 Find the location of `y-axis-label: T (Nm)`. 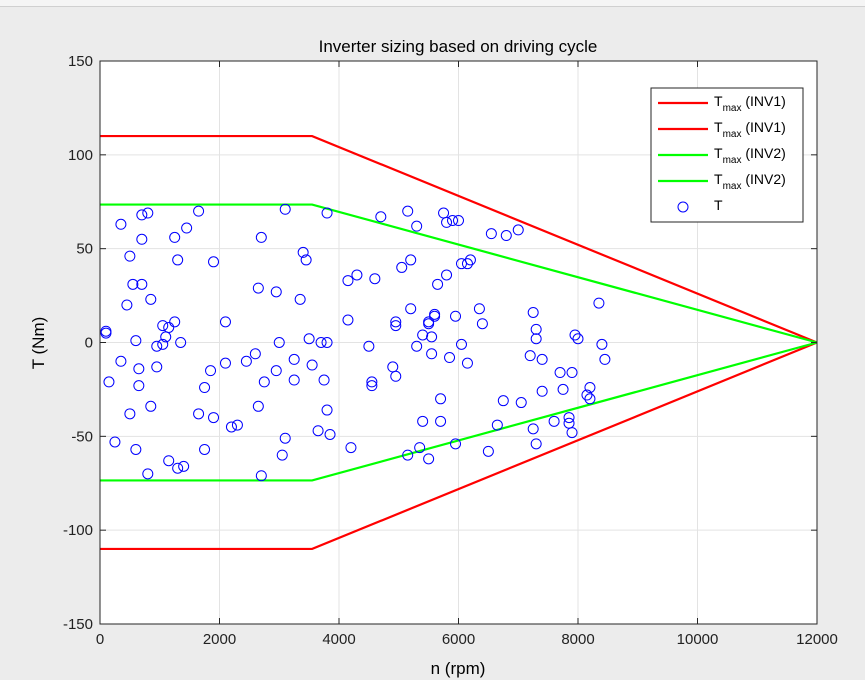

y-axis-label: T (Nm) is located at coordinates (38, 343).